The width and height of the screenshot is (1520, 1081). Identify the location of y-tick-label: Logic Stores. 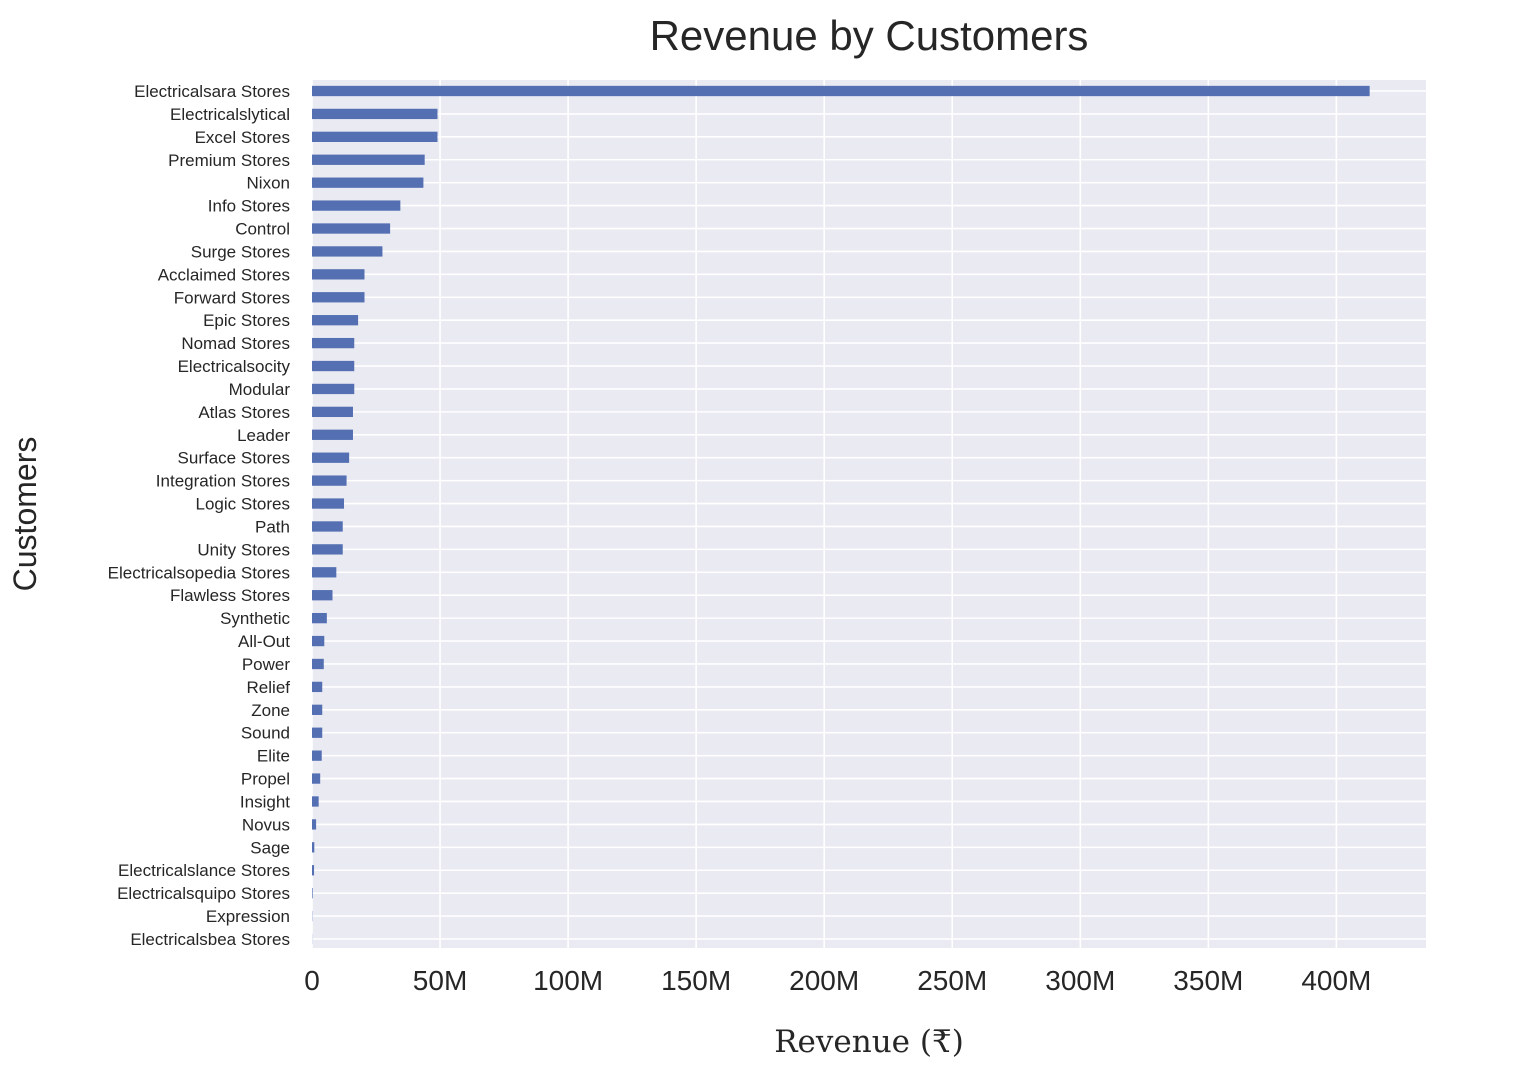
(243, 504).